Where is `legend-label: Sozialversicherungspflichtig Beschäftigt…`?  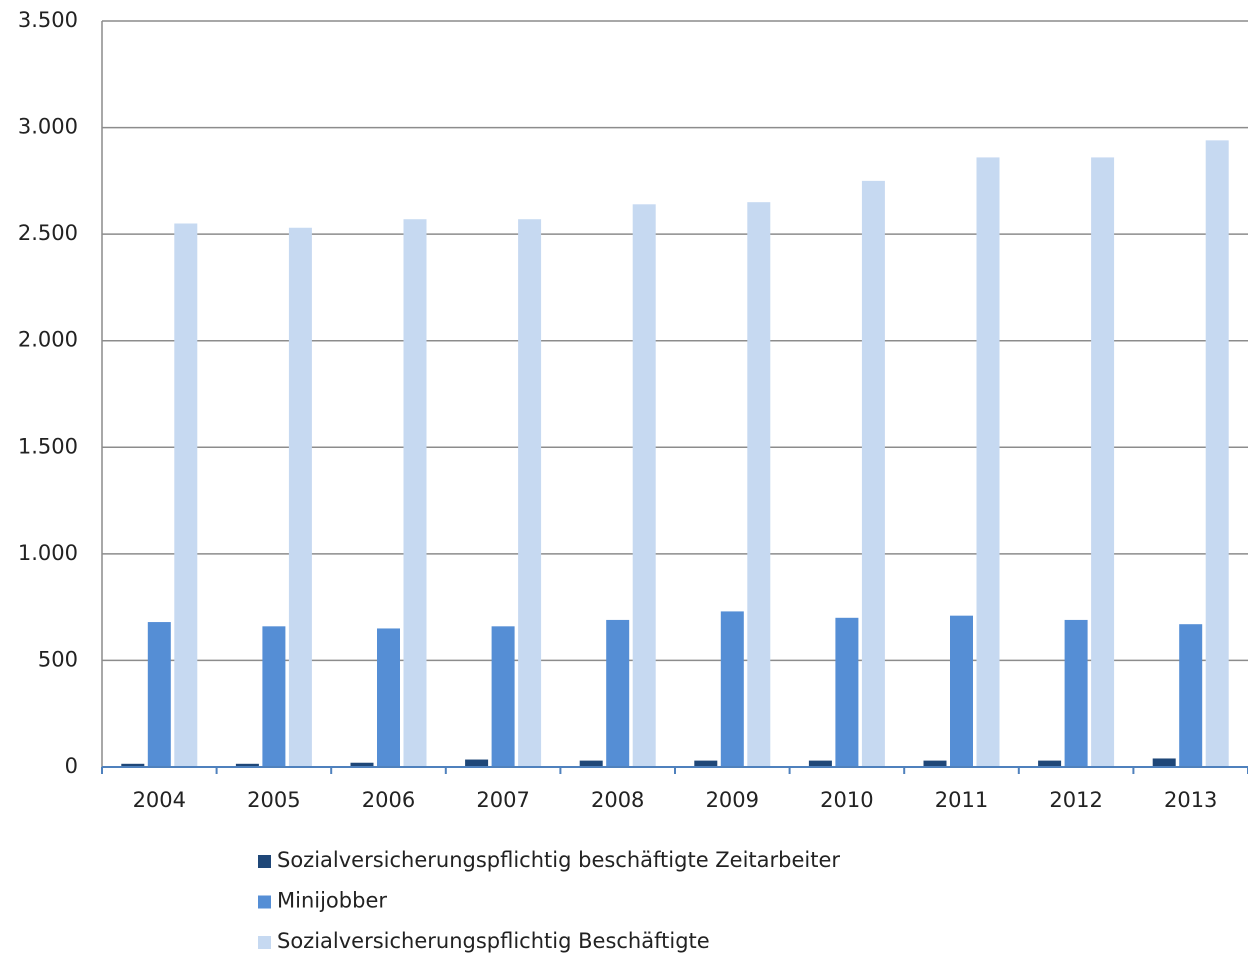 legend-label: Sozialversicherungspflichtig Beschäftigt… is located at coordinates (493, 941).